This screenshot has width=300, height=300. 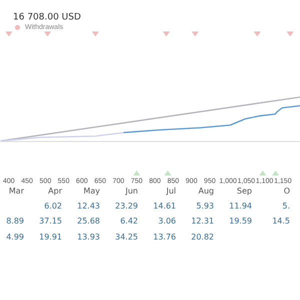 I want to click on text: 25.68, so click(x=88, y=221).